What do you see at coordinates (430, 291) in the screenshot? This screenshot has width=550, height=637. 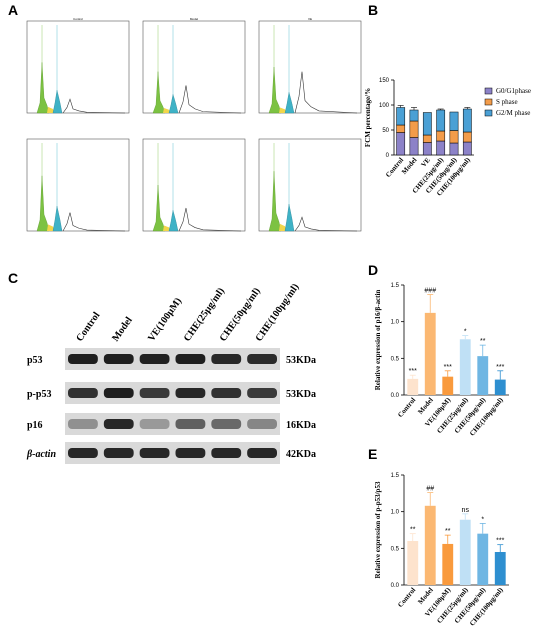 I see `significance-label: ###` at bounding box center [430, 291].